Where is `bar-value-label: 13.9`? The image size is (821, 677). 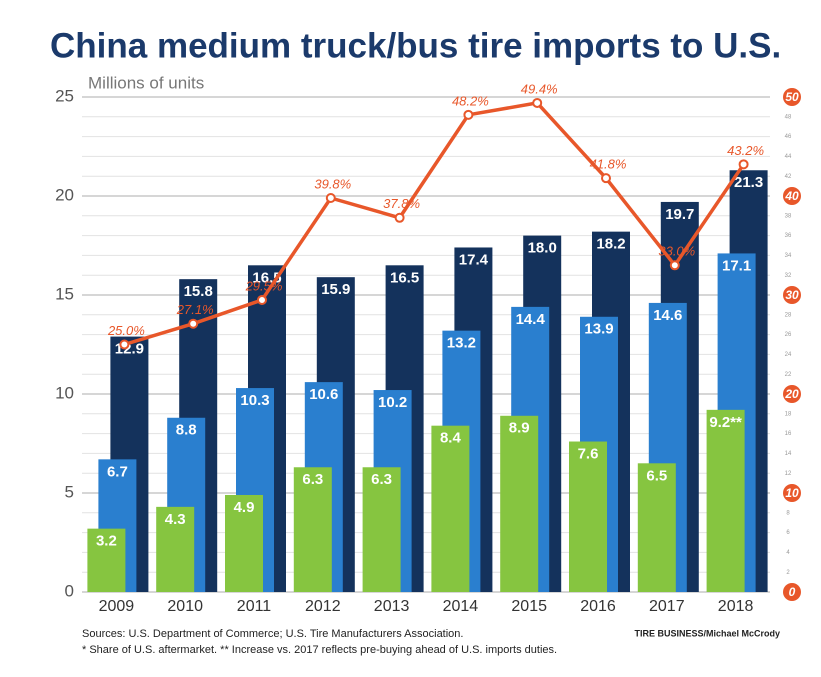
bar-value-label: 13.9 is located at coordinates (598, 329).